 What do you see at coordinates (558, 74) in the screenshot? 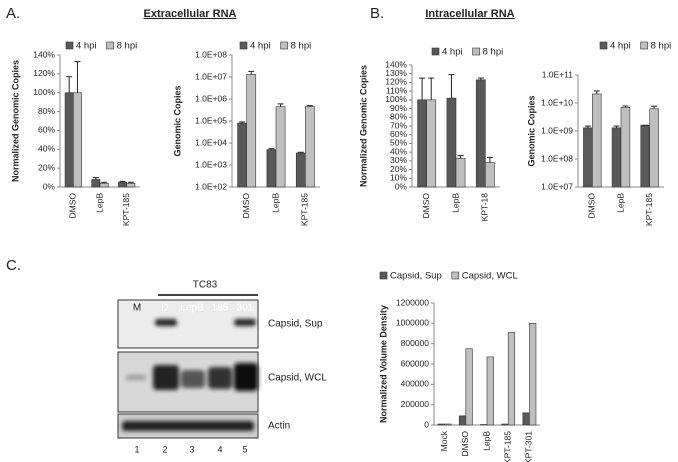
I see `y-tick-label: 1.0E+11` at bounding box center [558, 74].